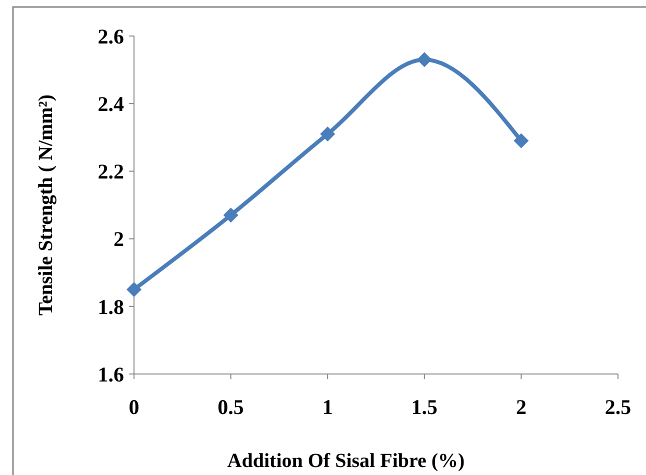  What do you see at coordinates (111, 104) in the screenshot?
I see `y-tick-label: 2.4` at bounding box center [111, 104].